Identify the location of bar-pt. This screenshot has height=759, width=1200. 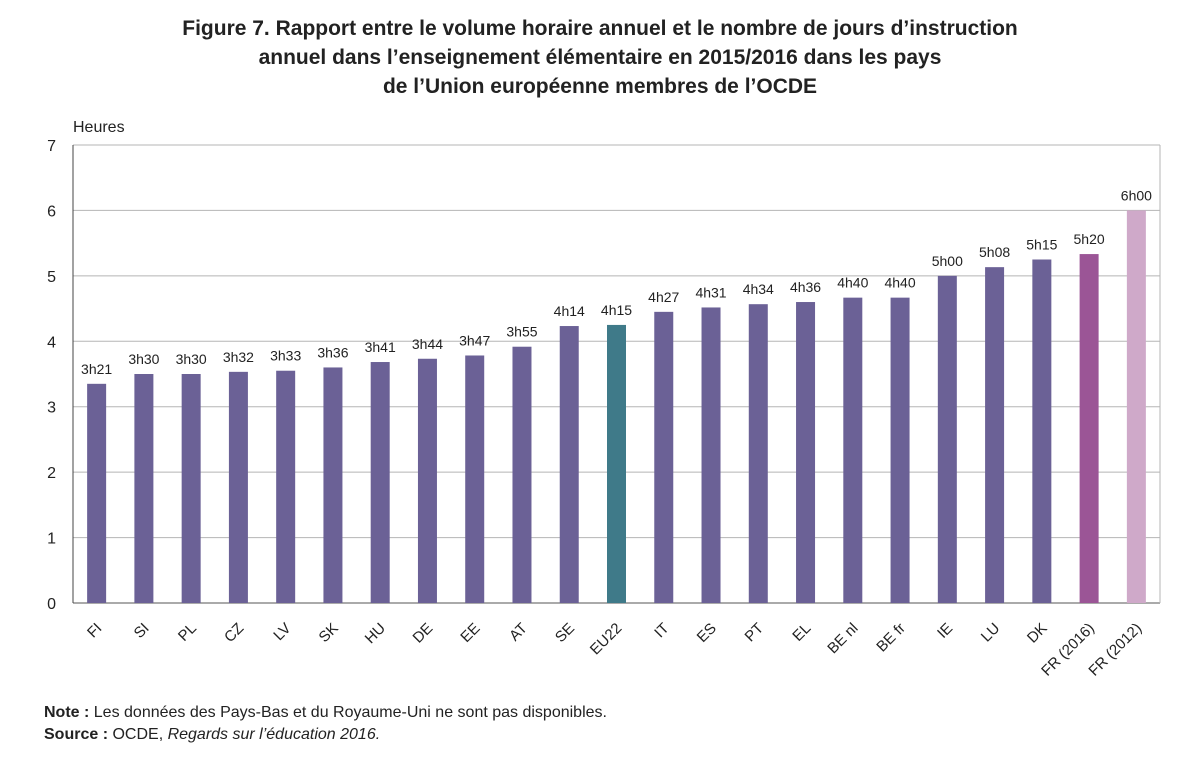
(758, 453).